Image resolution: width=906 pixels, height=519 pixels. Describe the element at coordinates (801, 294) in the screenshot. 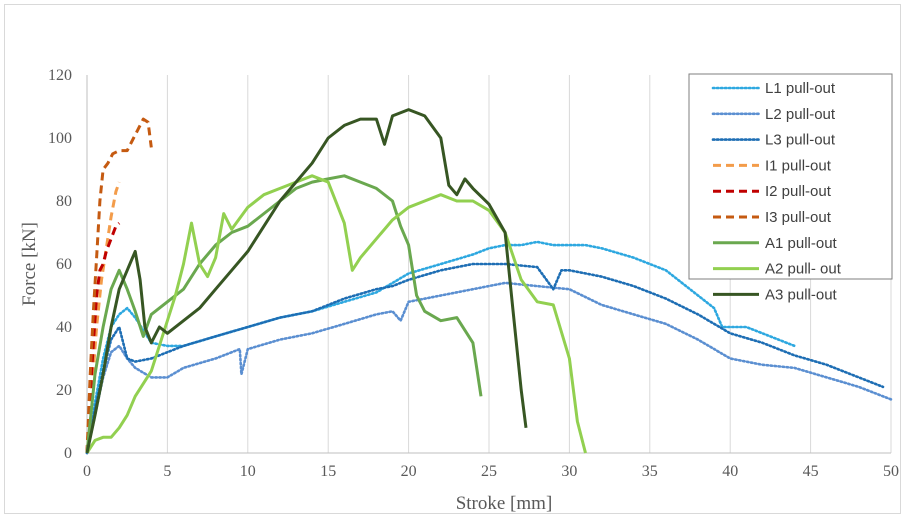

I see `legend-label: A3 pull-out` at that location.